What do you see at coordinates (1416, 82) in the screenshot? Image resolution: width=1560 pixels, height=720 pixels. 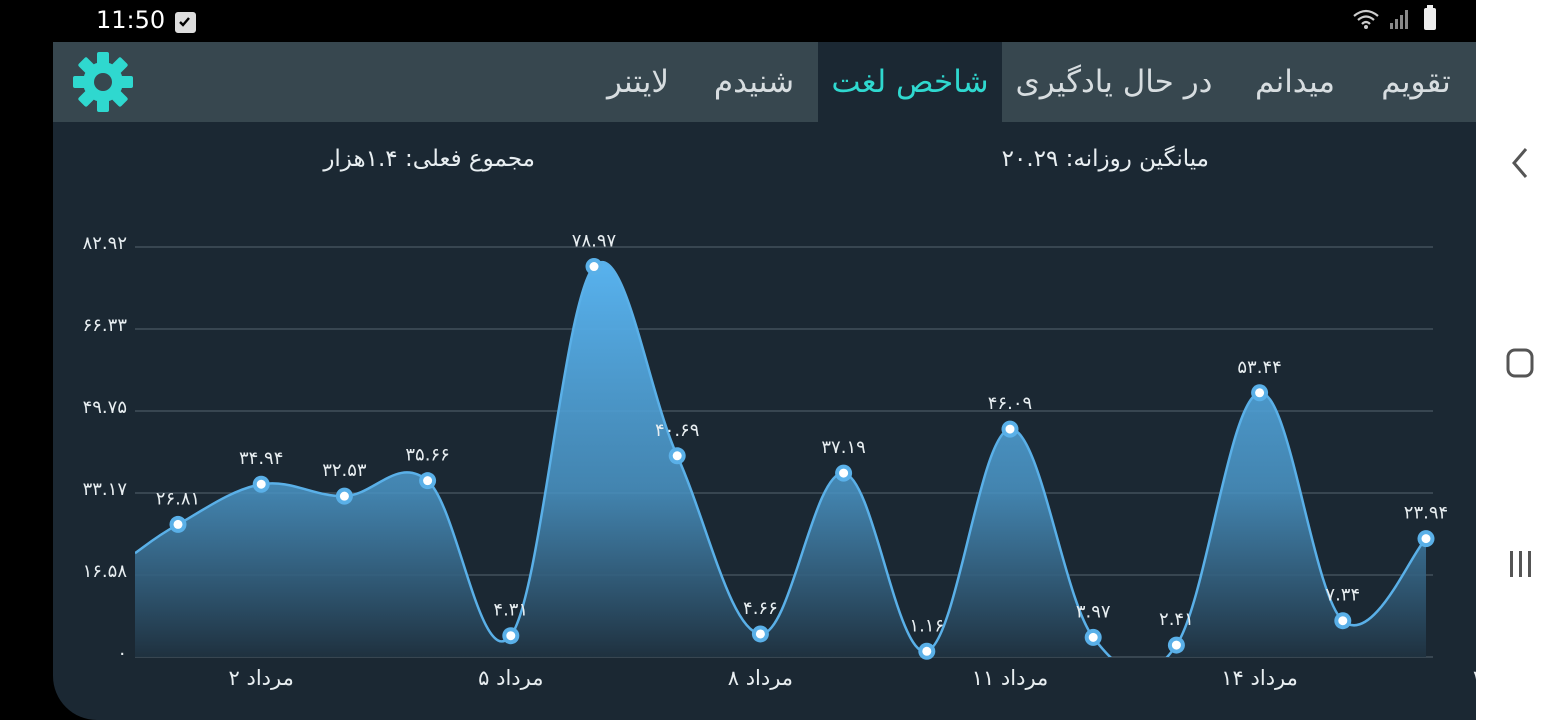 I see `tab-calendar: تقویم` at bounding box center [1416, 82].